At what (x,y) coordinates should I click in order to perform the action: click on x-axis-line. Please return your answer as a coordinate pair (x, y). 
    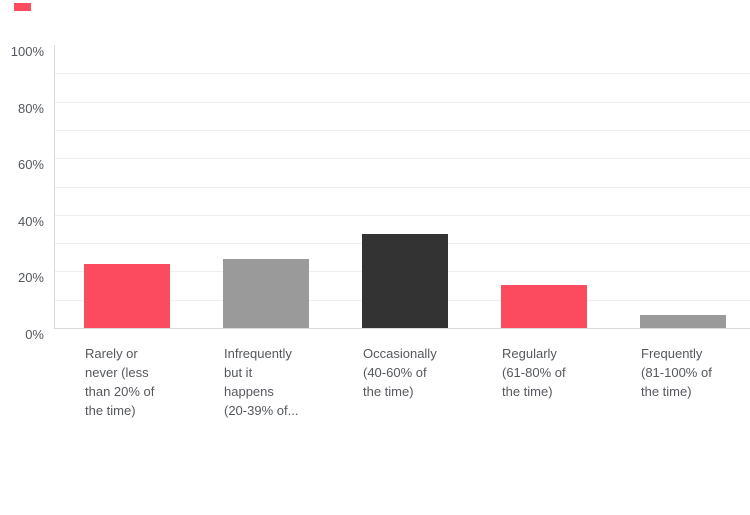
    Looking at the image, I should click on (402, 328).